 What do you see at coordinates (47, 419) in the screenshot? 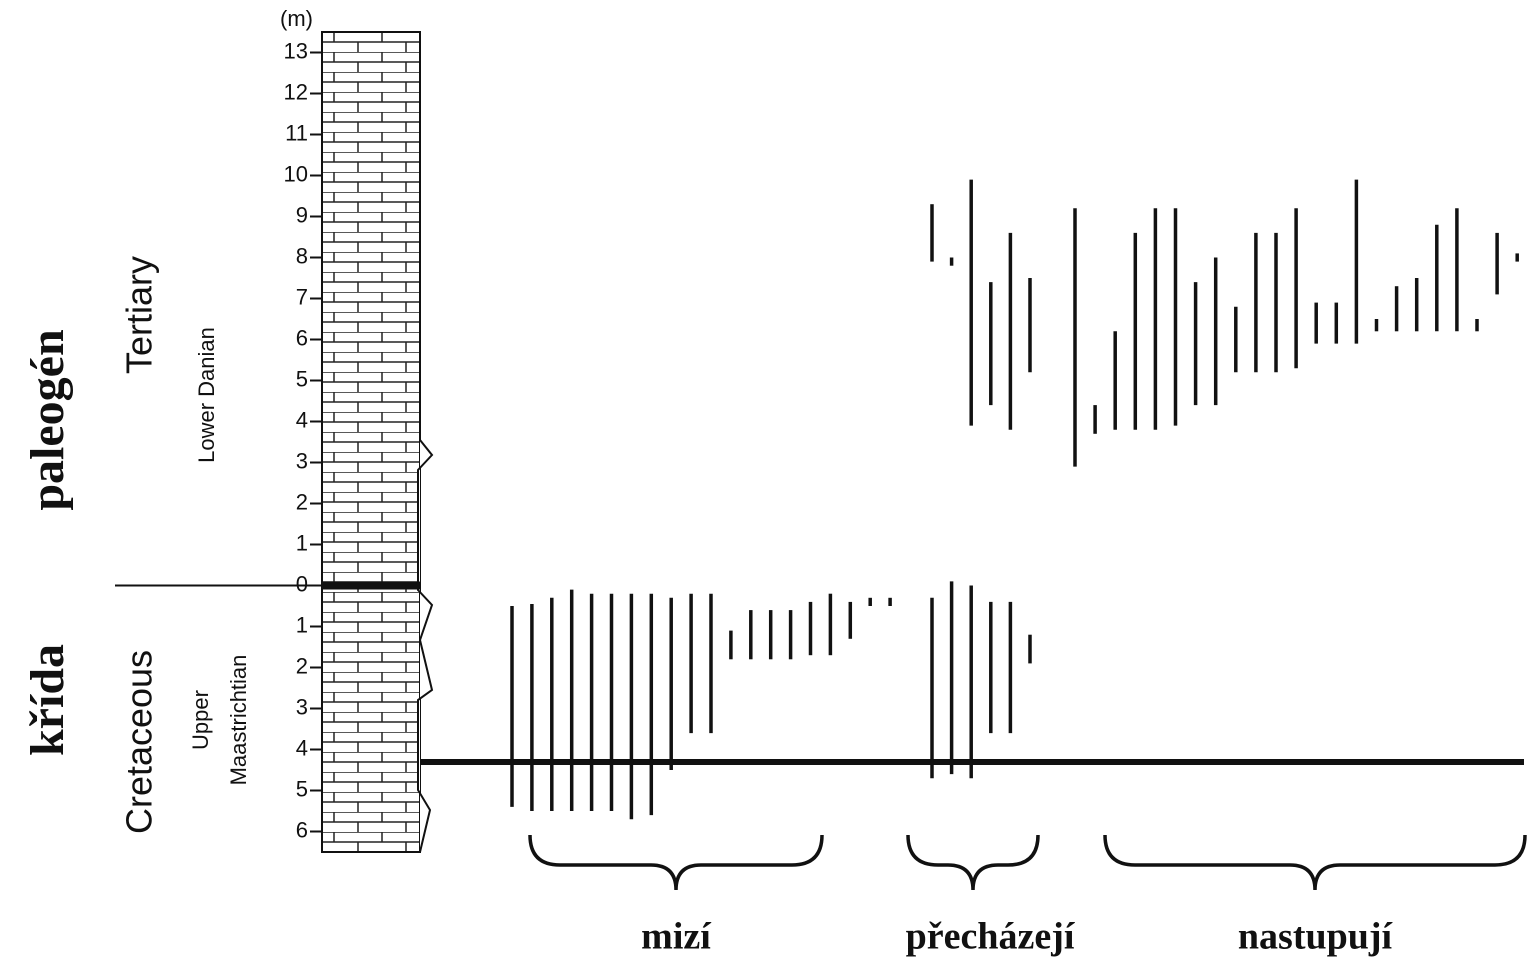
I see `era-label: paleogén` at bounding box center [47, 419].